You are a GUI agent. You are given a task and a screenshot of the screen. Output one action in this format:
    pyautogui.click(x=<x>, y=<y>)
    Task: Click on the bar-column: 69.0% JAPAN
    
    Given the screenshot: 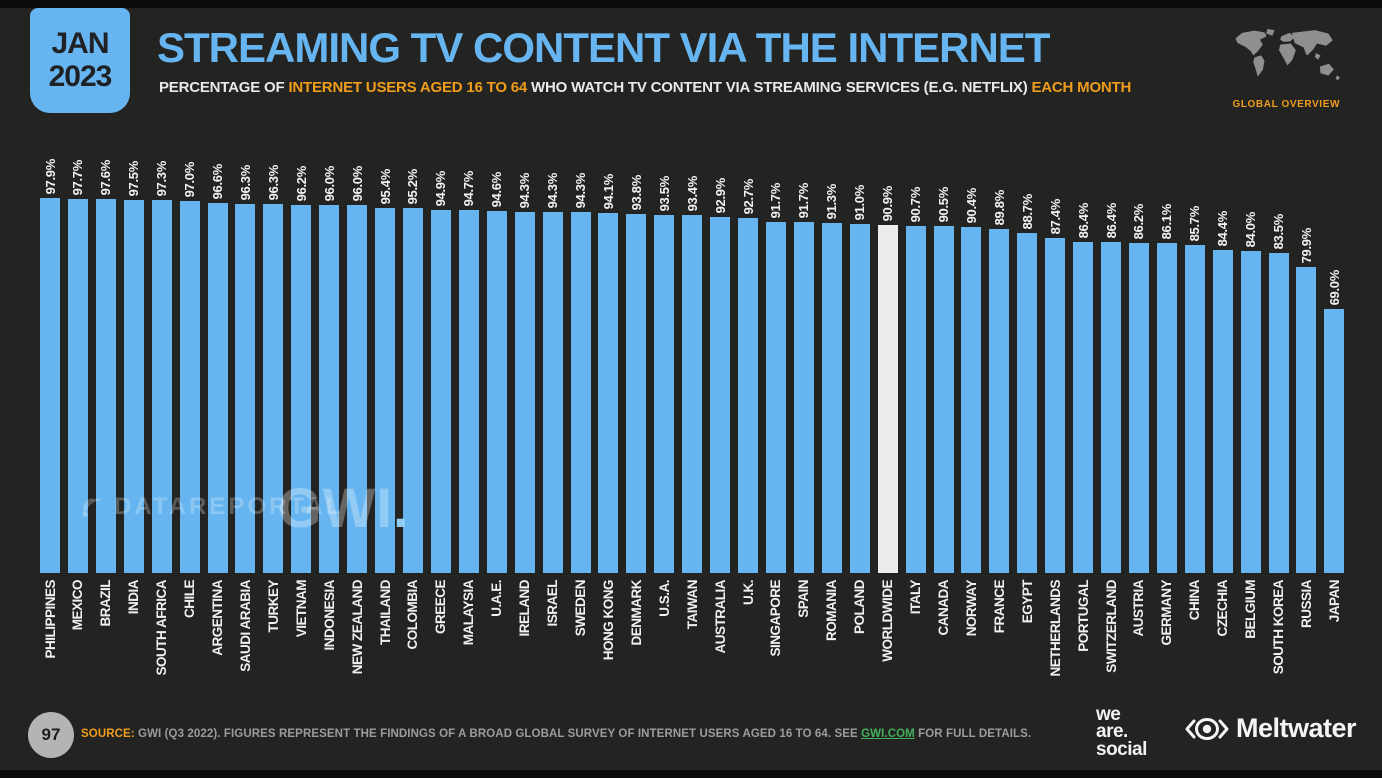 What is the action you would take?
    pyautogui.click(x=1334, y=425)
    